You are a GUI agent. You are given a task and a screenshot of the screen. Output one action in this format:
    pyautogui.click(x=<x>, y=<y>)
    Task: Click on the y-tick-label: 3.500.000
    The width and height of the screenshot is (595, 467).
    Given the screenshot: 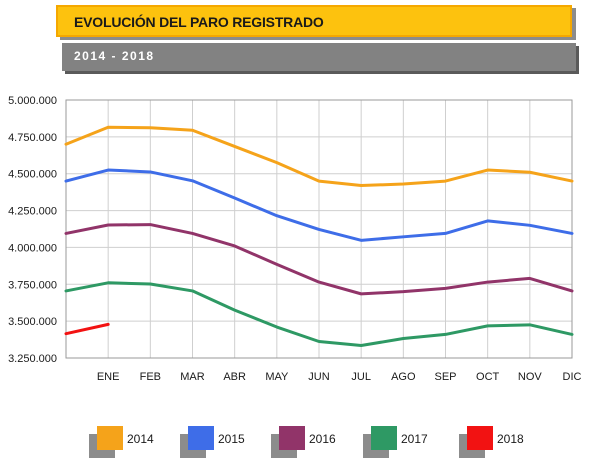 What is the action you would take?
    pyautogui.click(x=32, y=322)
    